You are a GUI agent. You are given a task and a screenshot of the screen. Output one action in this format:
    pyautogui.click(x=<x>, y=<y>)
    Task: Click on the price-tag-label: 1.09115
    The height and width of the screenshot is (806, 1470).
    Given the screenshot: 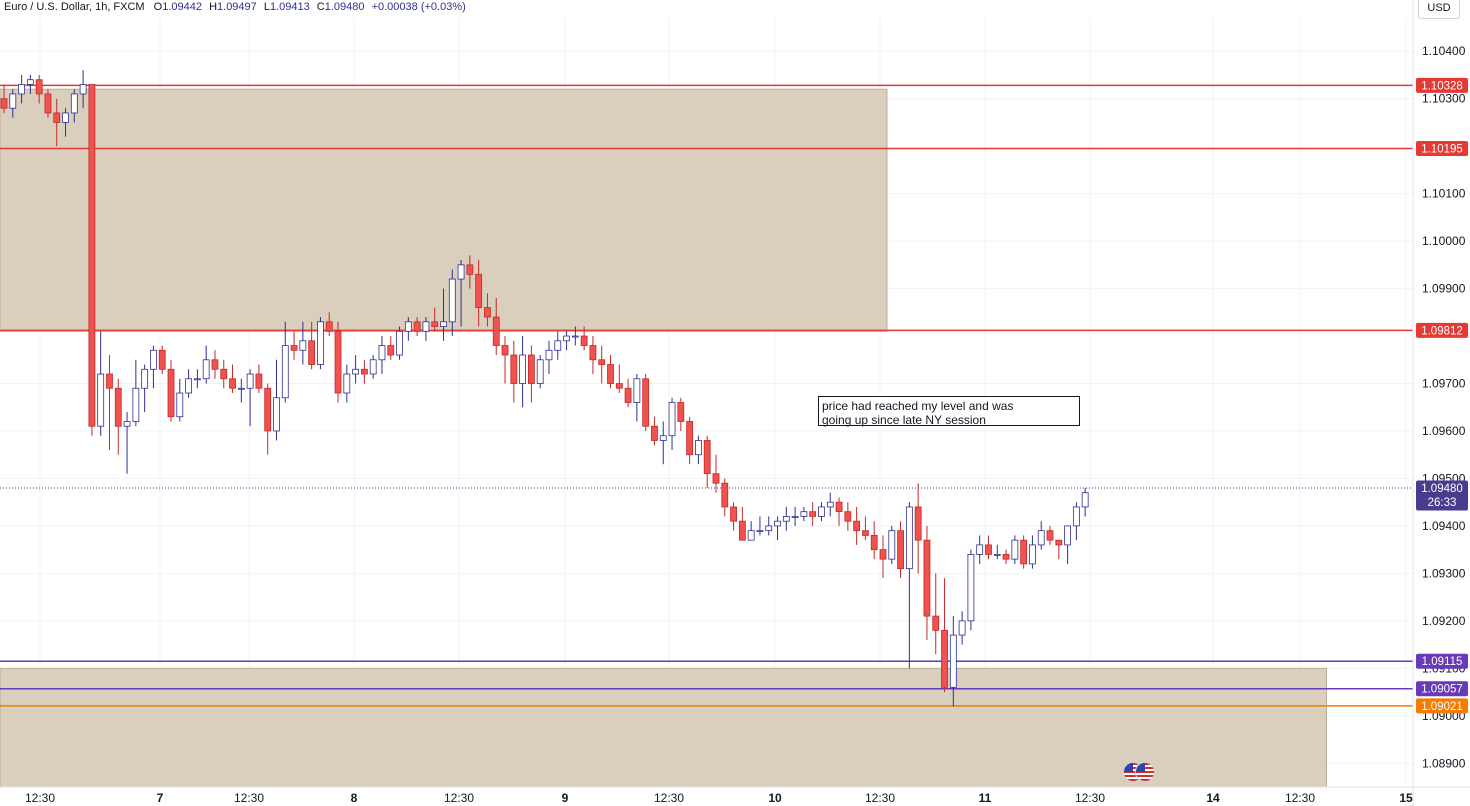 What is the action you would take?
    pyautogui.click(x=1442, y=662)
    